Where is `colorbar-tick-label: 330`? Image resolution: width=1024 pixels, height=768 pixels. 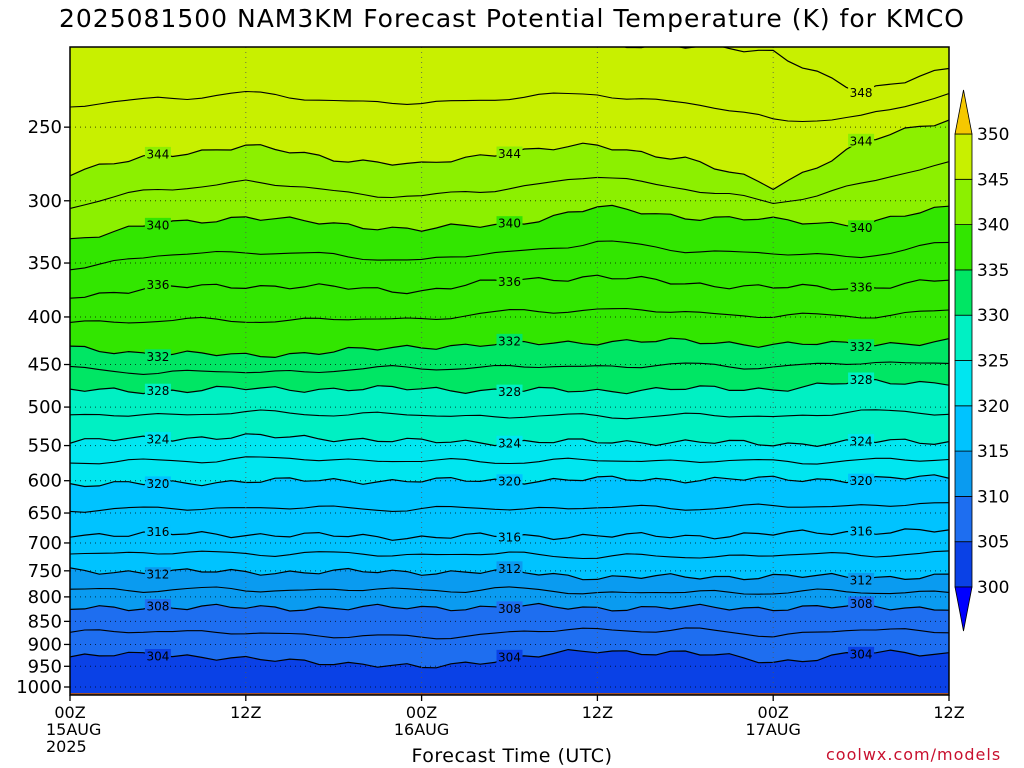
colorbar-tick-label: 330 is located at coordinates (993, 316).